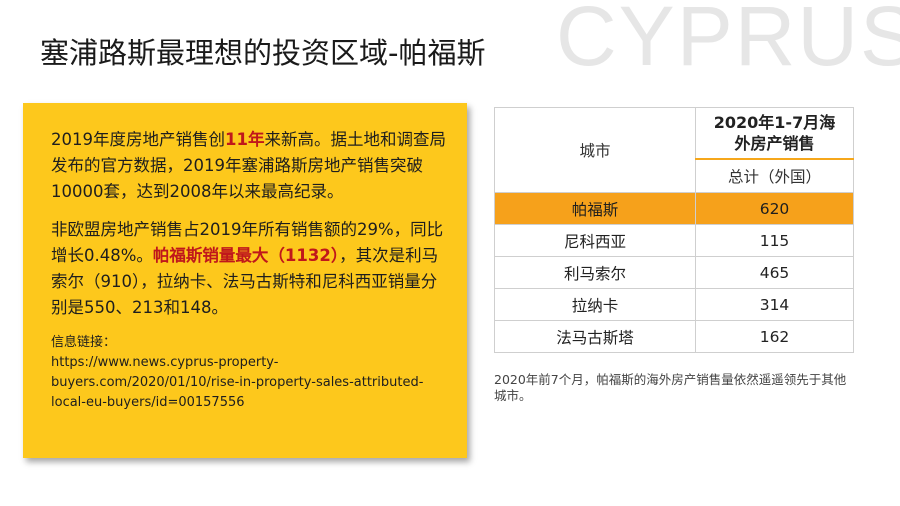 Image resolution: width=900 pixels, height=506 pixels. What do you see at coordinates (674, 175) in the screenshot?
I see `table-subheader-row: 总计（外国）` at bounding box center [674, 175].